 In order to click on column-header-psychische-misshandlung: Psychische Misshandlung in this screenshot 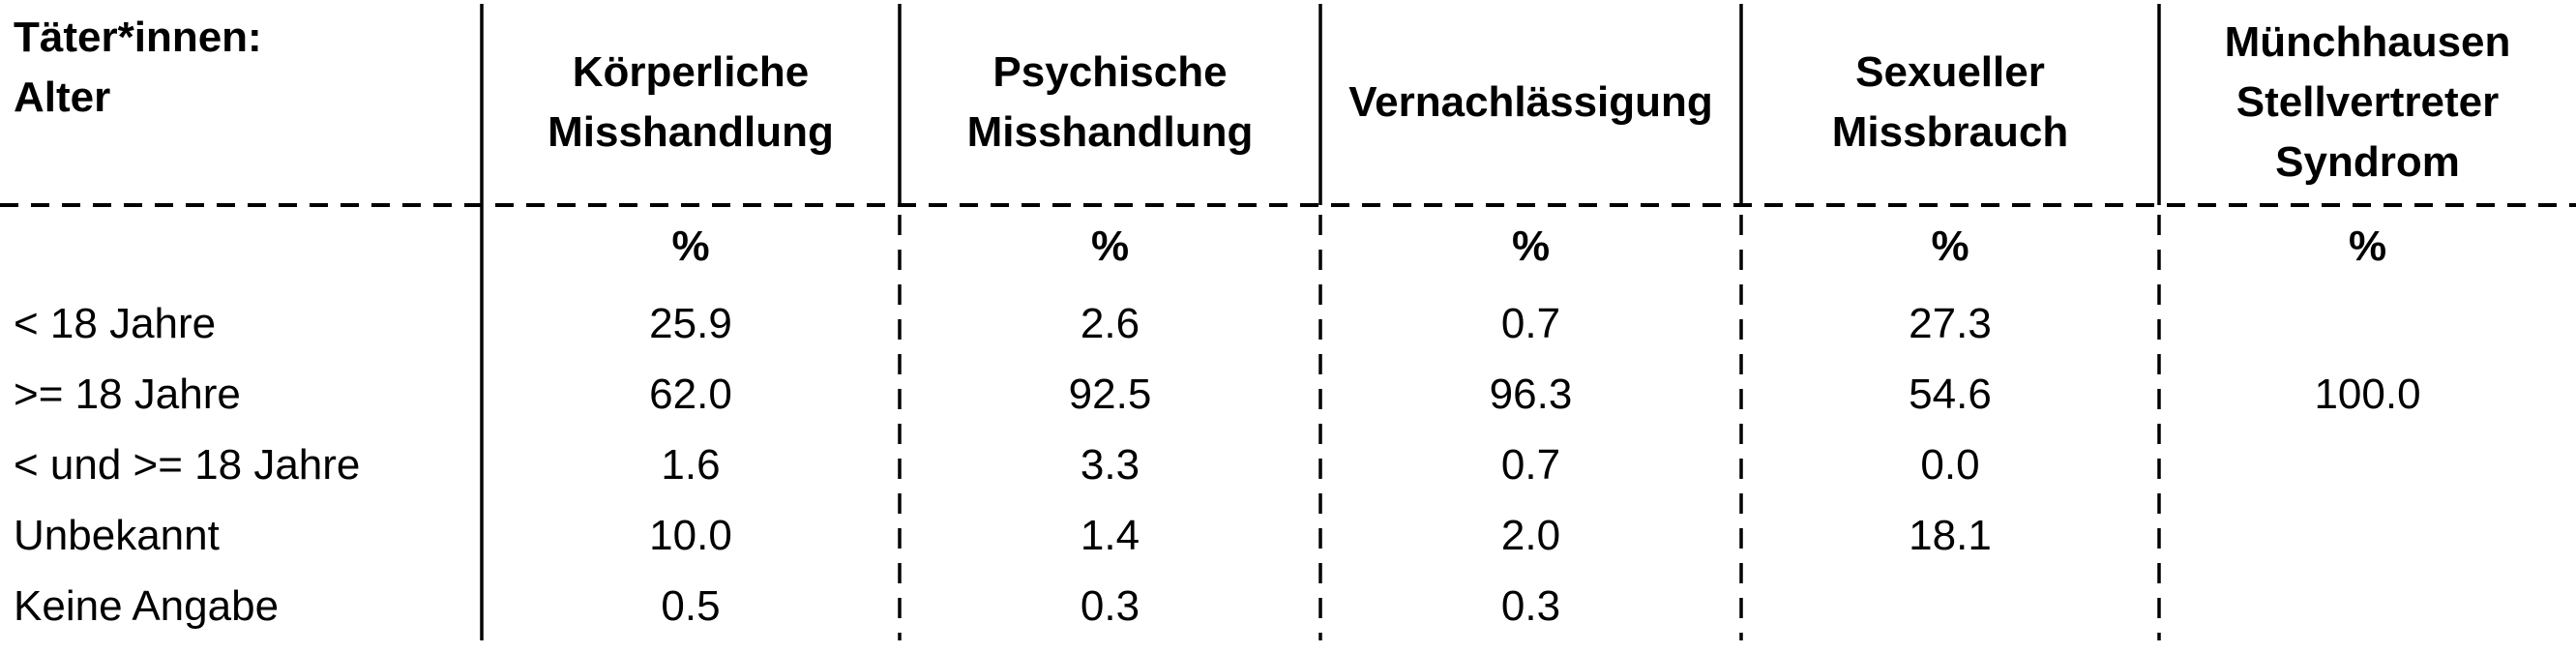, I will do `click(1110, 102)`.